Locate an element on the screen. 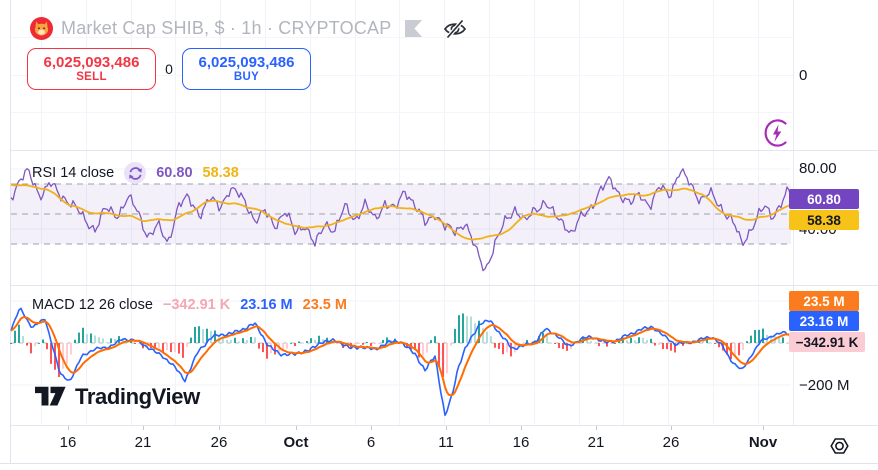 This screenshot has width=878, height=470. panel-divider-rsi-macd is located at coordinates (444, 285).